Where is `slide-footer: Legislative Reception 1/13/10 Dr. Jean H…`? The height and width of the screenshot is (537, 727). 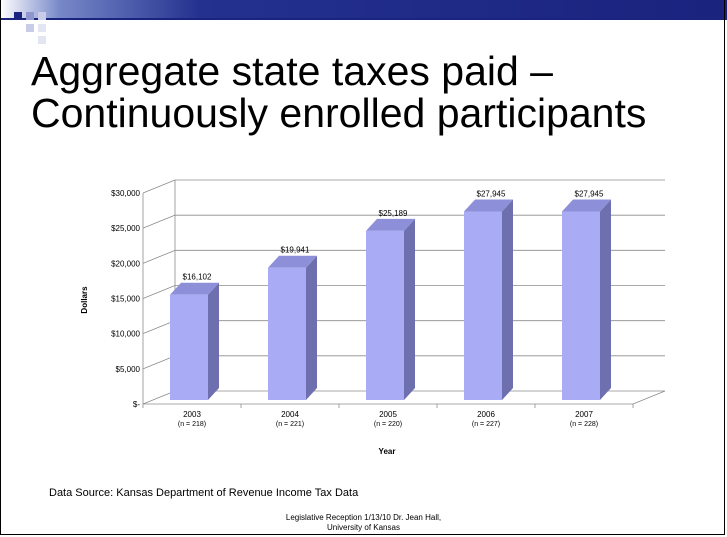 slide-footer: Legislative Reception 1/13/10 Dr. Jean H… is located at coordinates (363, 523).